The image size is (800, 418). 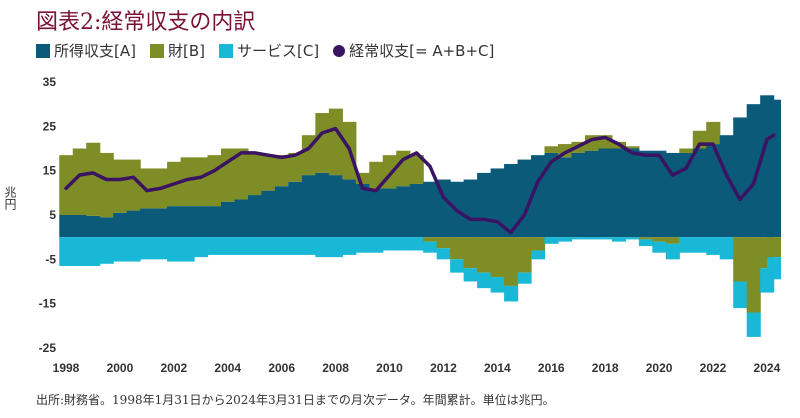 What do you see at coordinates (225, 50) in the screenshot?
I see `legend-swatch-services` at bounding box center [225, 50].